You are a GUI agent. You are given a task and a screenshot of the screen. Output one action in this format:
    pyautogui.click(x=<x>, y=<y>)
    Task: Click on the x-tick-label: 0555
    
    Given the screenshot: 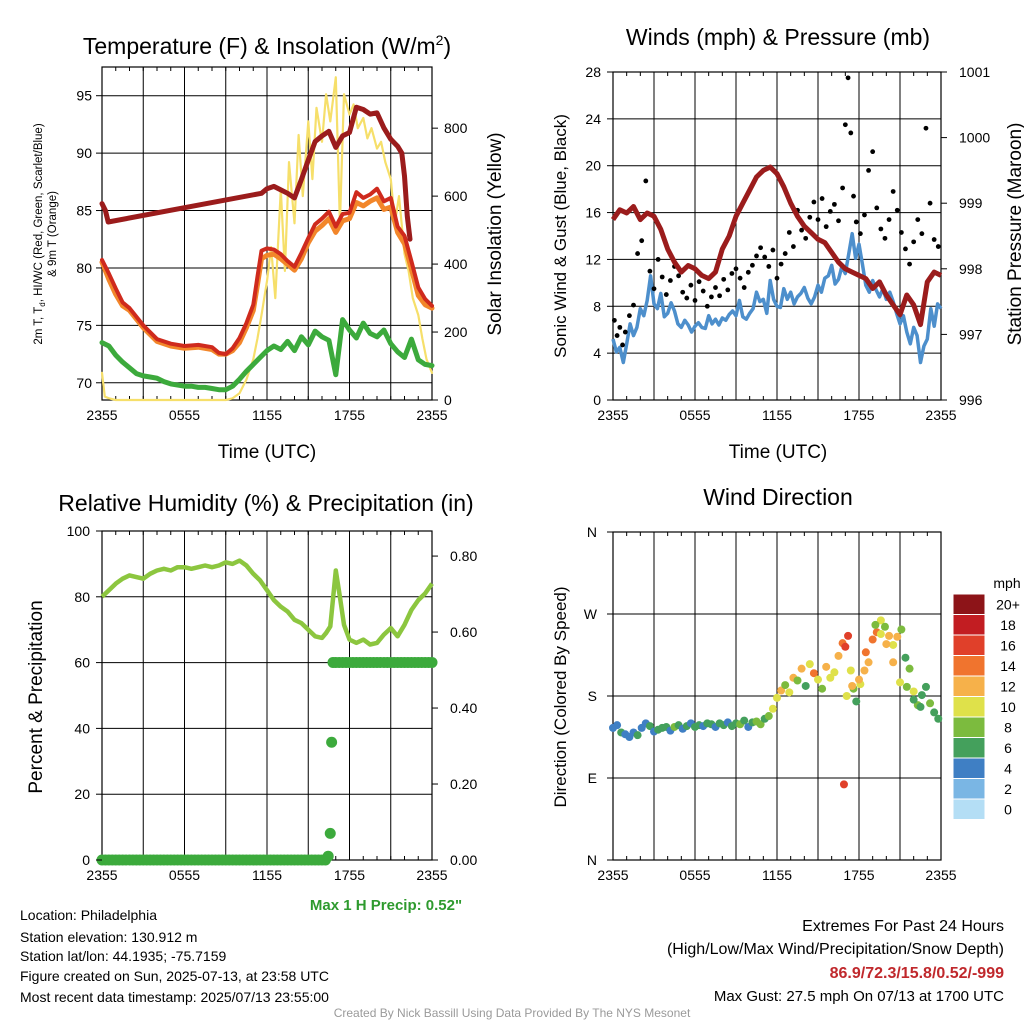 What is the action you would take?
    pyautogui.click(x=184, y=415)
    